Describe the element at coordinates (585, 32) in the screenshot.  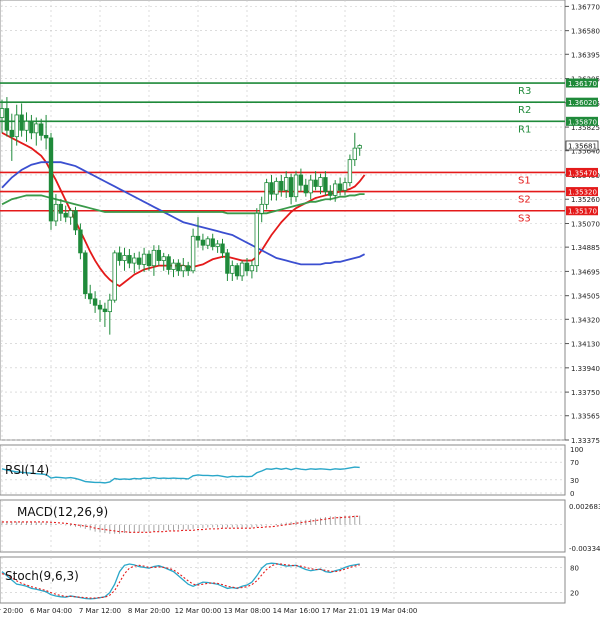
I see `price-tick-label: 1.36580` at that location.